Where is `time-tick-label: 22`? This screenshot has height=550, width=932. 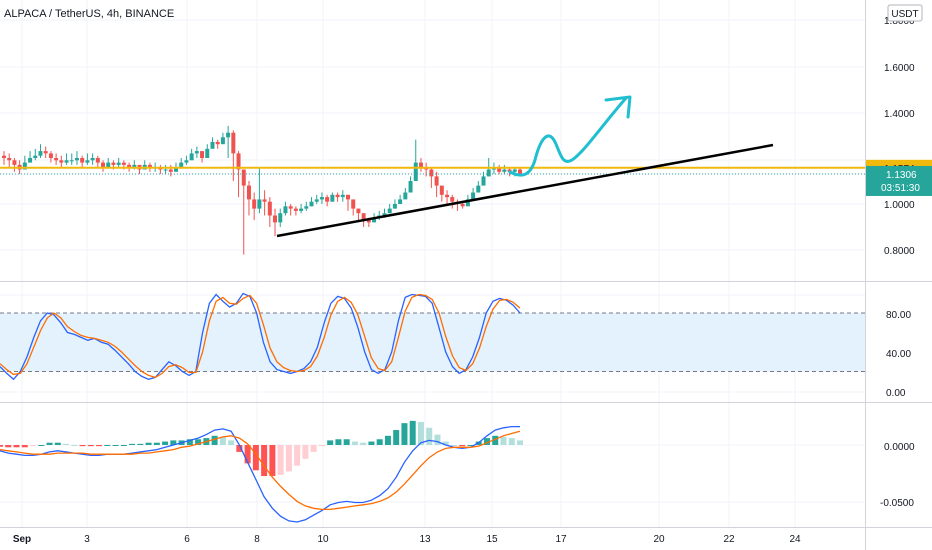
time-tick-label: 22 is located at coordinates (729, 539).